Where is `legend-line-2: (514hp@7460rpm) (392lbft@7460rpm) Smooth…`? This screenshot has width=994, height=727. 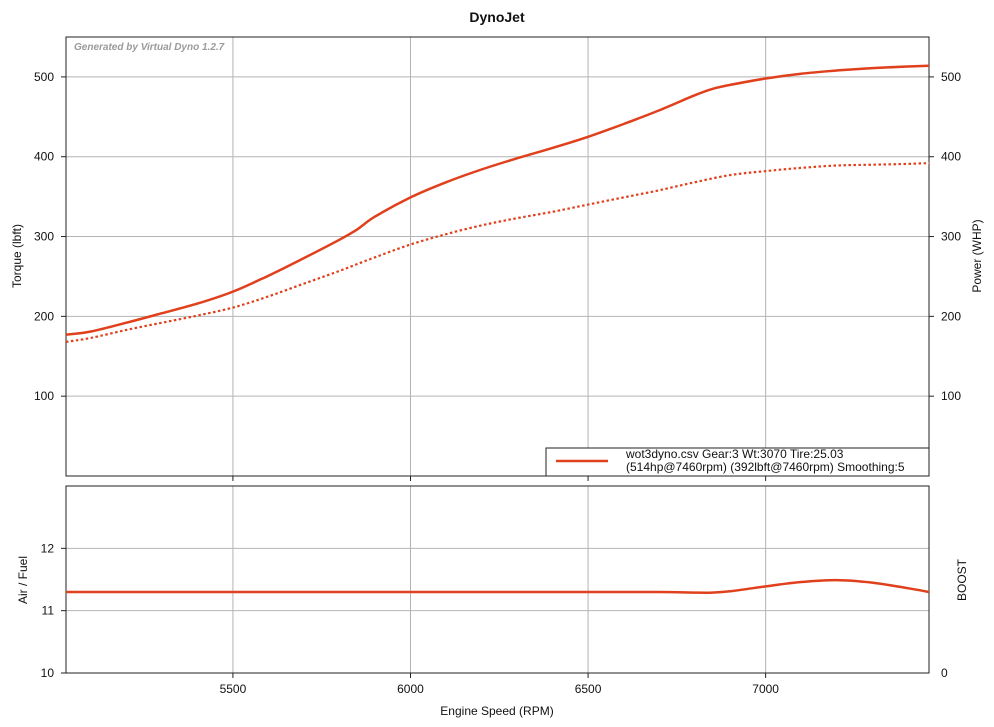
legend-line-2: (514hp@7460rpm) (392lbft@7460rpm) Smooth… is located at coordinates (765, 467).